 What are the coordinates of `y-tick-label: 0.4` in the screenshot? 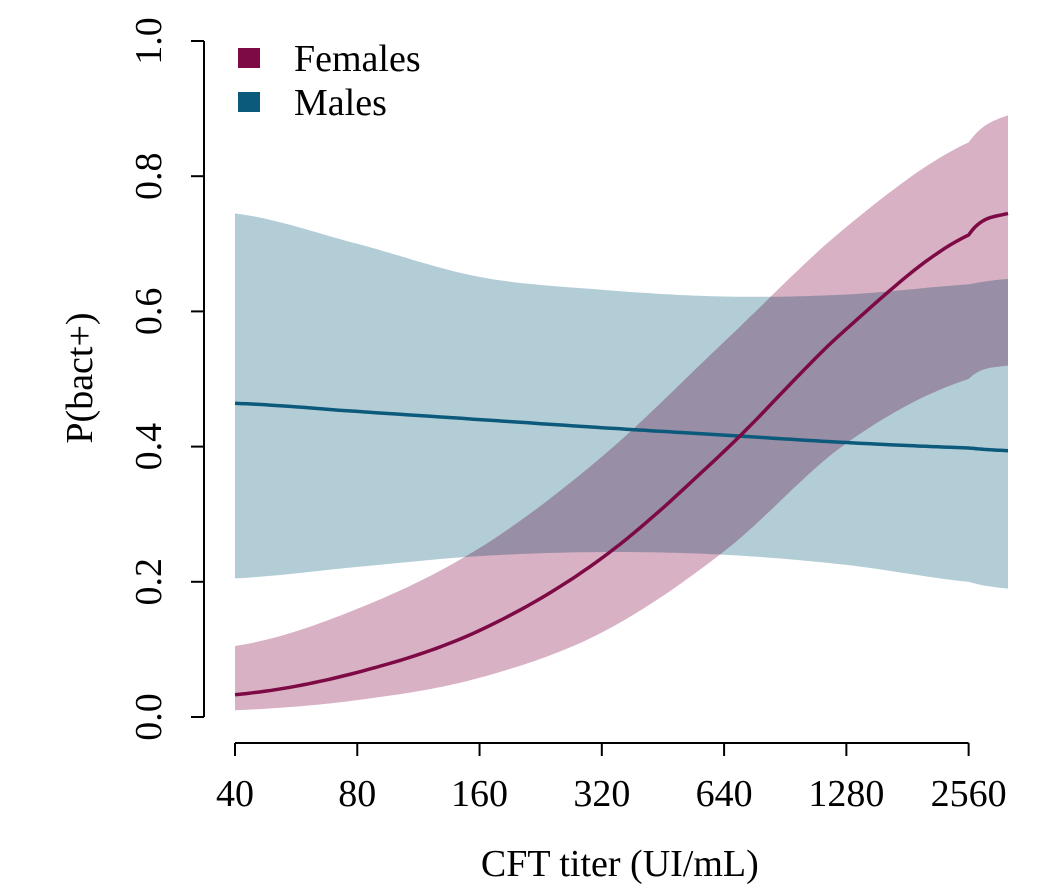 It's located at (149, 447).